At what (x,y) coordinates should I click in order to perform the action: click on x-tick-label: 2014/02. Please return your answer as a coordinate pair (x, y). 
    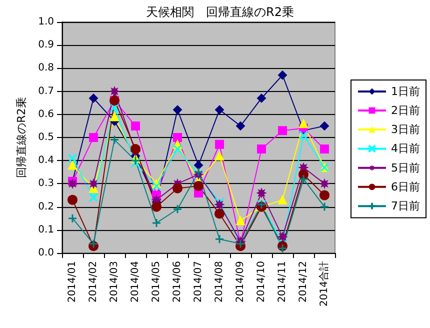
    Looking at the image, I should click on (93, 282).